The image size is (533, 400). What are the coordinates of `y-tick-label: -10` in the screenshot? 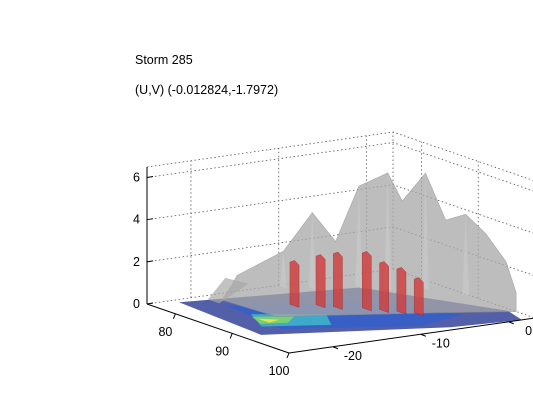 It's located at (441, 343).